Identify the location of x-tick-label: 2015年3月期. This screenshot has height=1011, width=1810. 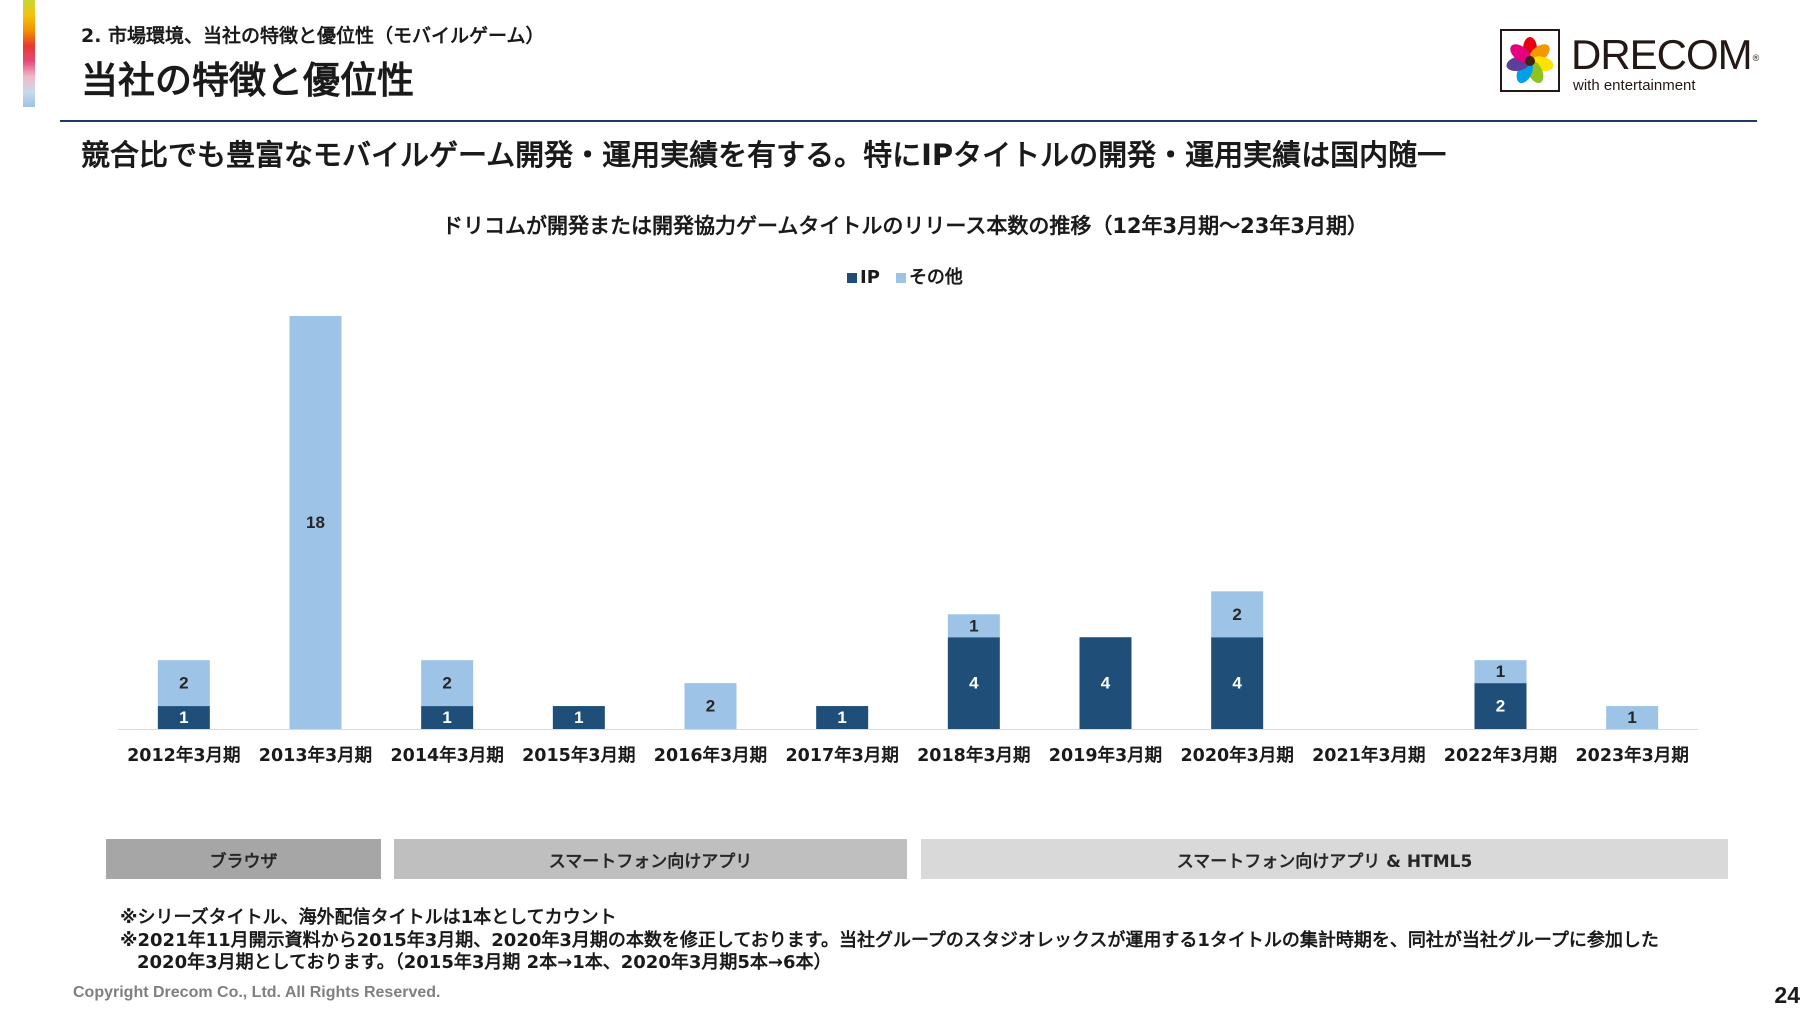
(578, 755).